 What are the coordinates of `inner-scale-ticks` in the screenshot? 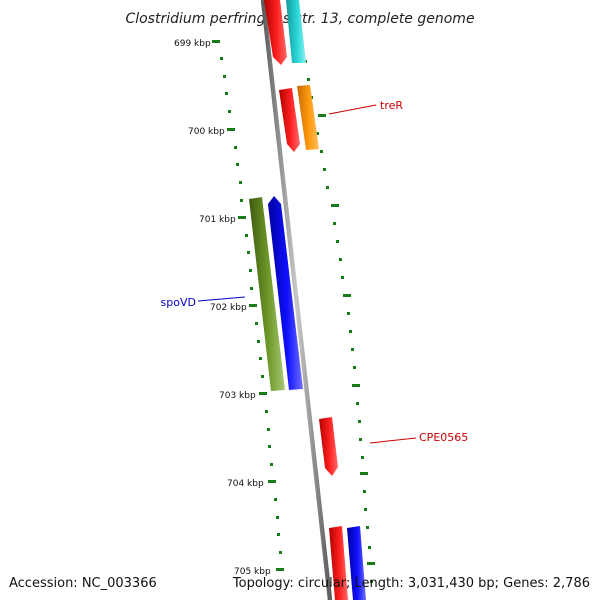 It's located at (248, 305).